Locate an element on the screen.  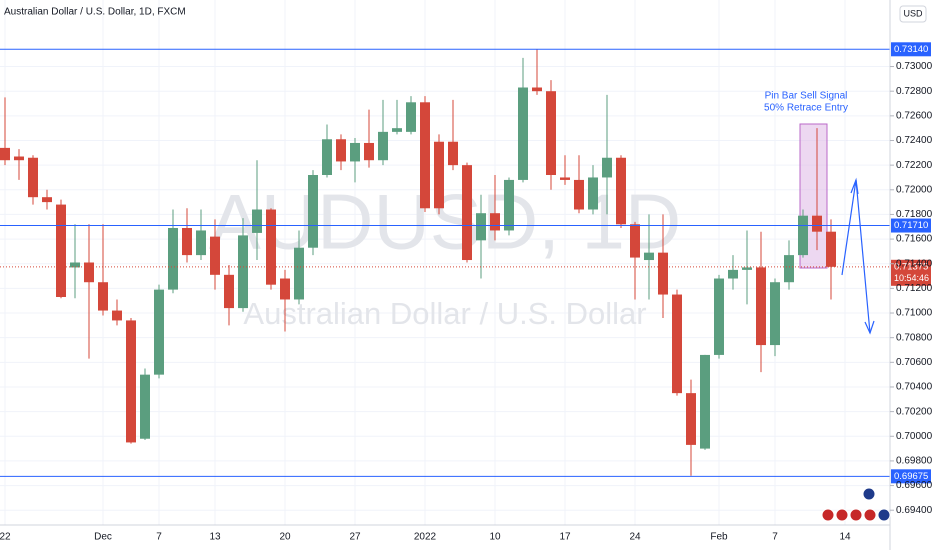
y-tick-label: 0.69800 is located at coordinates (914, 461).